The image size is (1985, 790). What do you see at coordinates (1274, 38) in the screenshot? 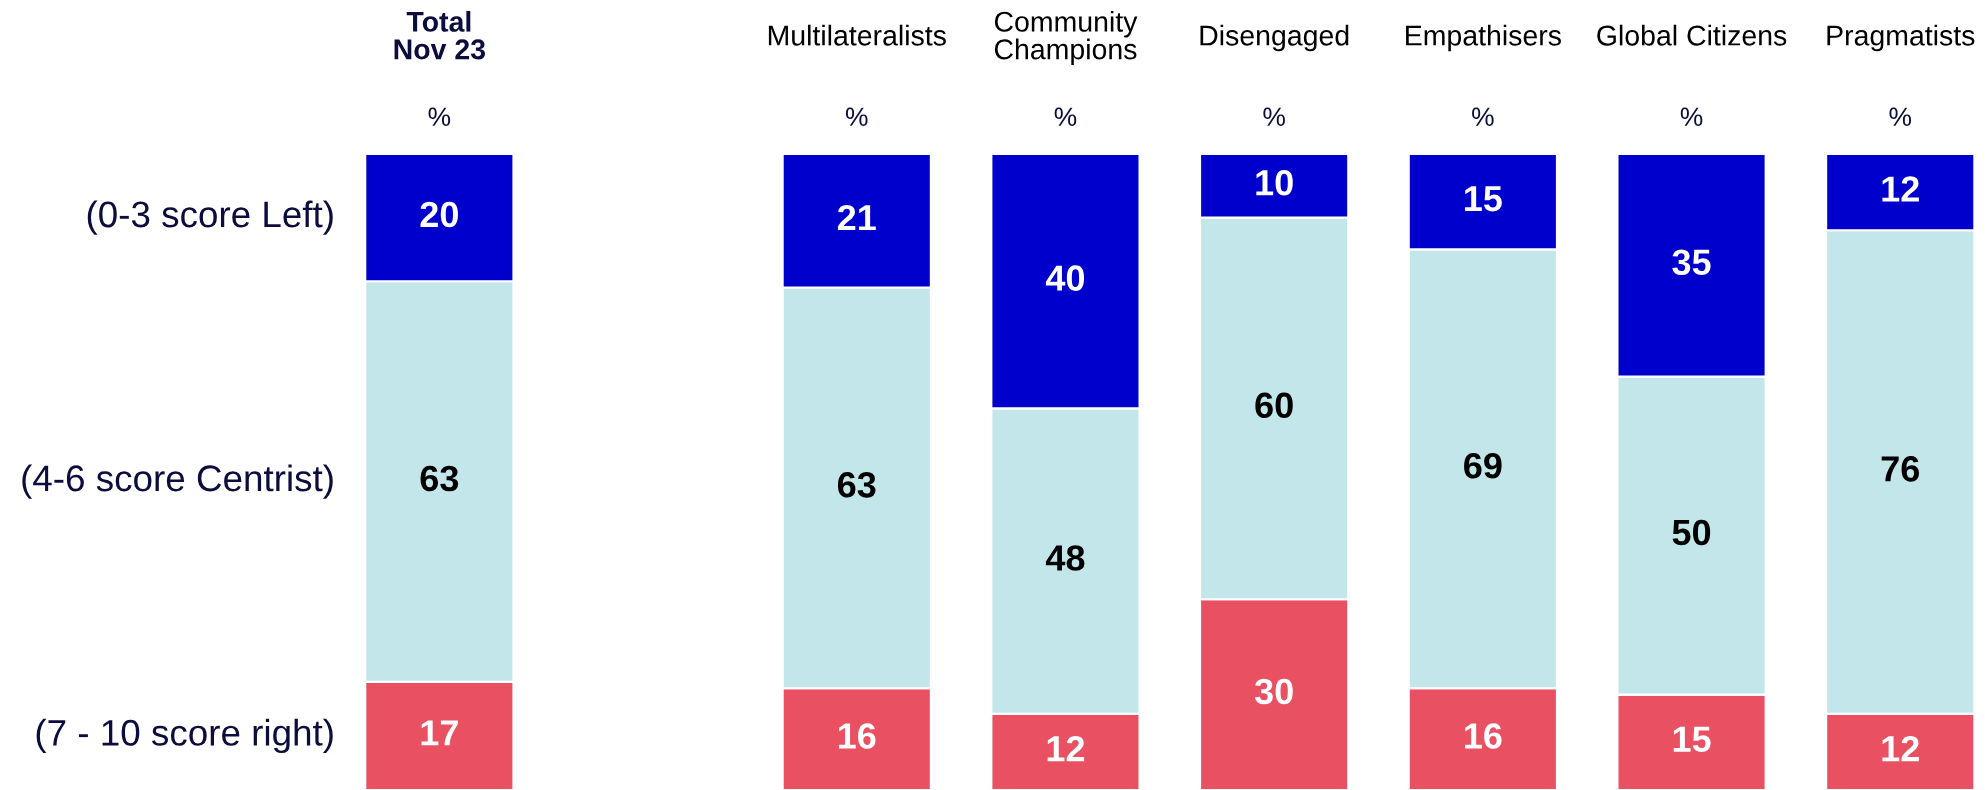
I see `x-tick-label: Disengaged` at bounding box center [1274, 38].